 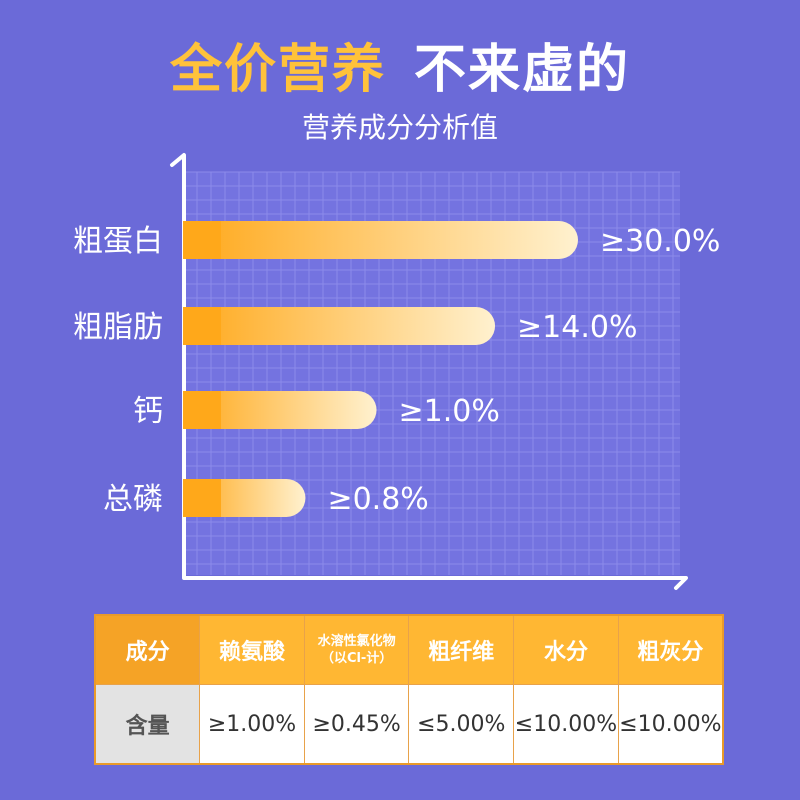 What do you see at coordinates (400, 70) in the screenshot?
I see `headline: 全价营养 不来虚的` at bounding box center [400, 70].